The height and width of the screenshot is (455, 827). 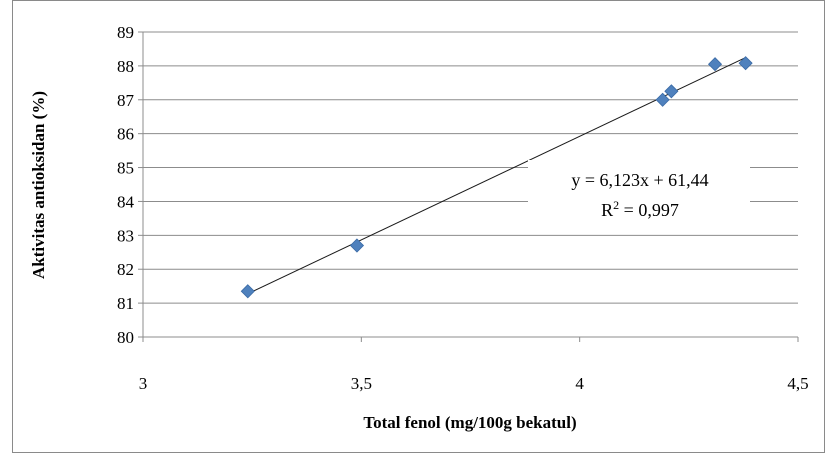 I want to click on r-squared-value: = 0,997, so click(x=649, y=210).